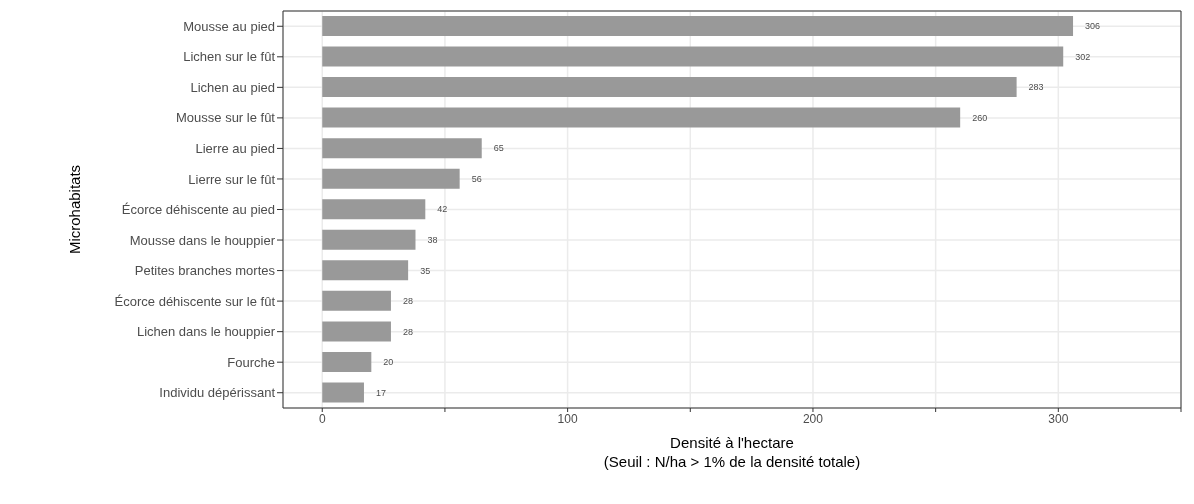 The height and width of the screenshot is (504, 1194). I want to click on y-tick-label: Lierre au pied, so click(235, 149).